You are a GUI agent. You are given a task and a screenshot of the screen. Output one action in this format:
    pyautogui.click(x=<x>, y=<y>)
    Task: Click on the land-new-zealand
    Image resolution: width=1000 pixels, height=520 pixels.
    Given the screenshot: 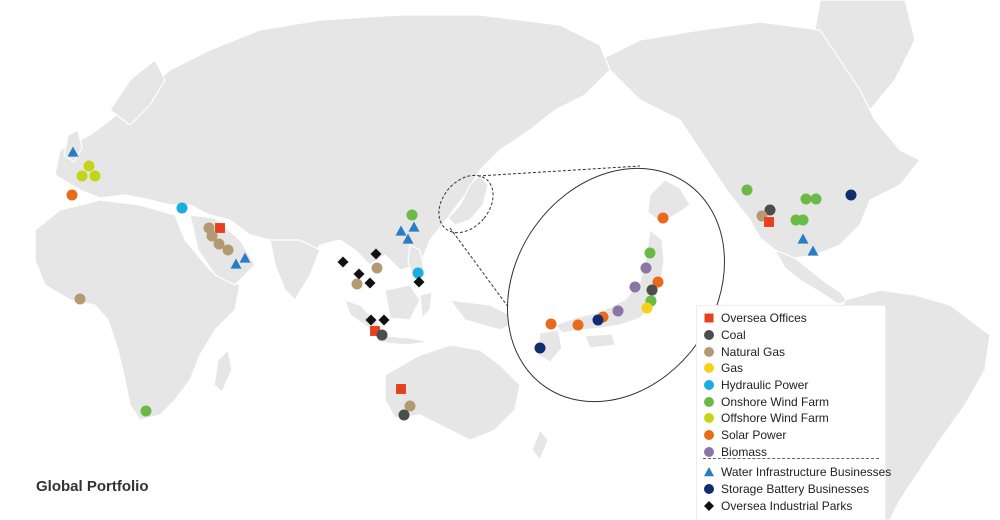 What is the action you would take?
    pyautogui.click(x=540, y=445)
    